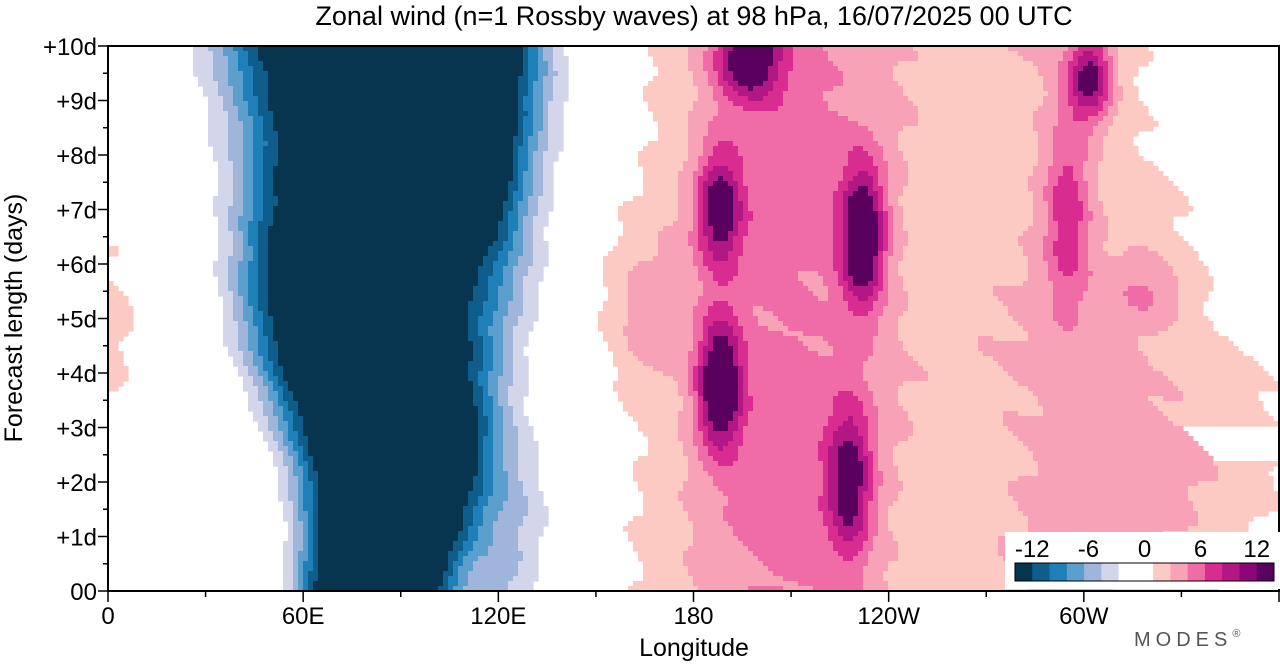  Describe the element at coordinates (1189, 639) in the screenshot. I see `brand-logo: MODES®` at that location.